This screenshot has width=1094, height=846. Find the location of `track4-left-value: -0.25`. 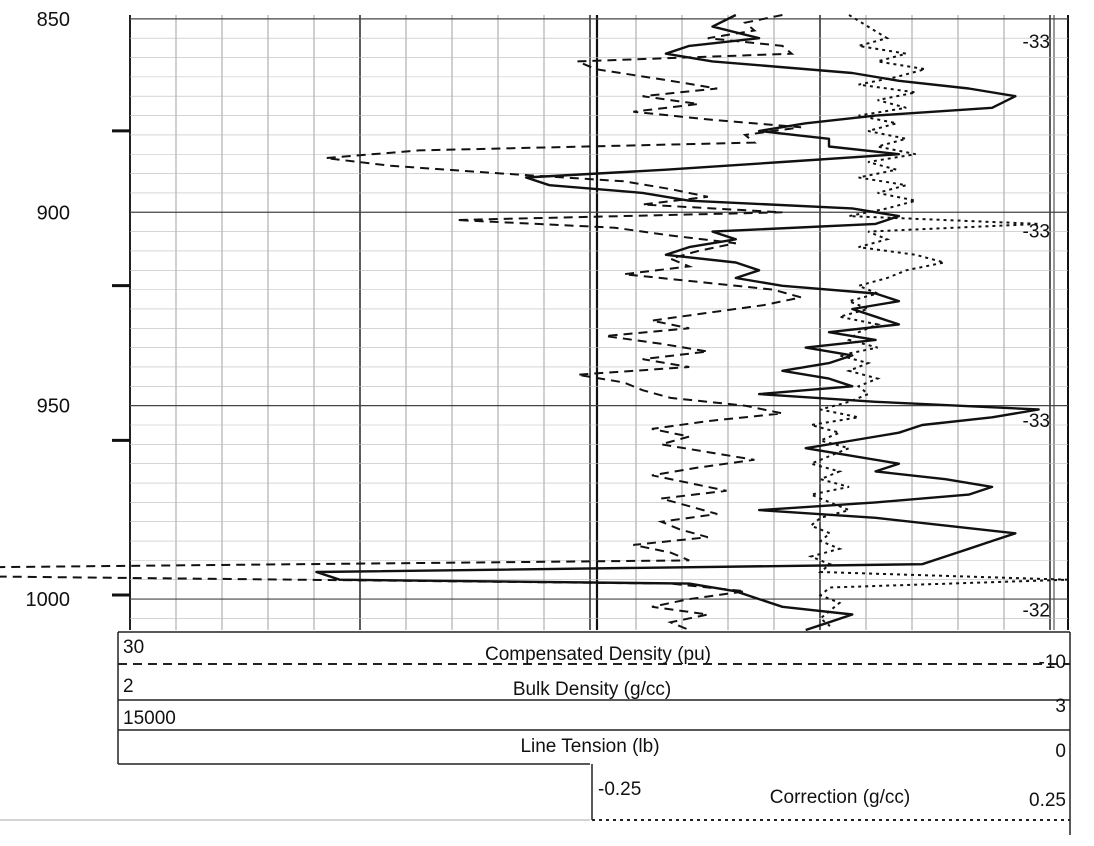

track4-left-value: -0.25 is located at coordinates (619, 789).